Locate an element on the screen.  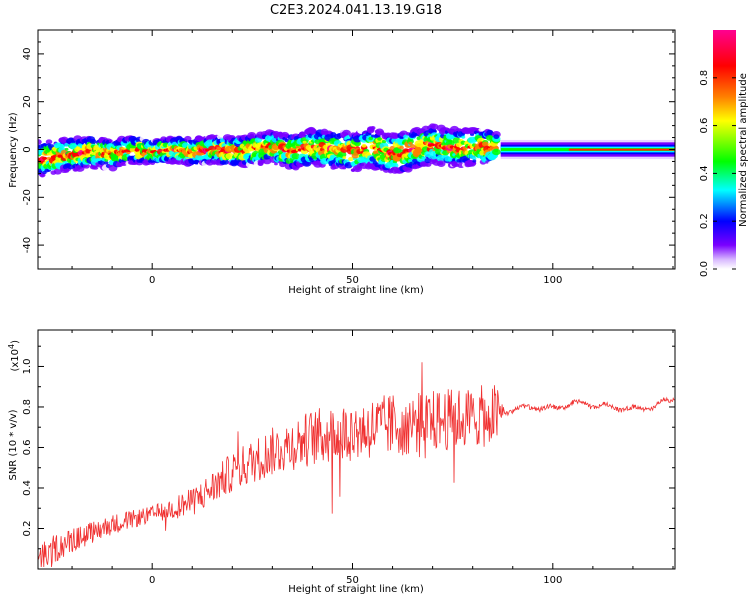
spectrogram-ytick-label: 0 is located at coordinates (27, 149).